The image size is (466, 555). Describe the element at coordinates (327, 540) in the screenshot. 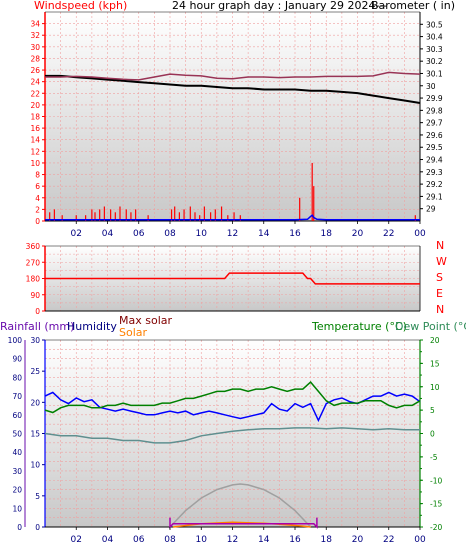

I see `x-tick-label-panel3: 18` at that location.